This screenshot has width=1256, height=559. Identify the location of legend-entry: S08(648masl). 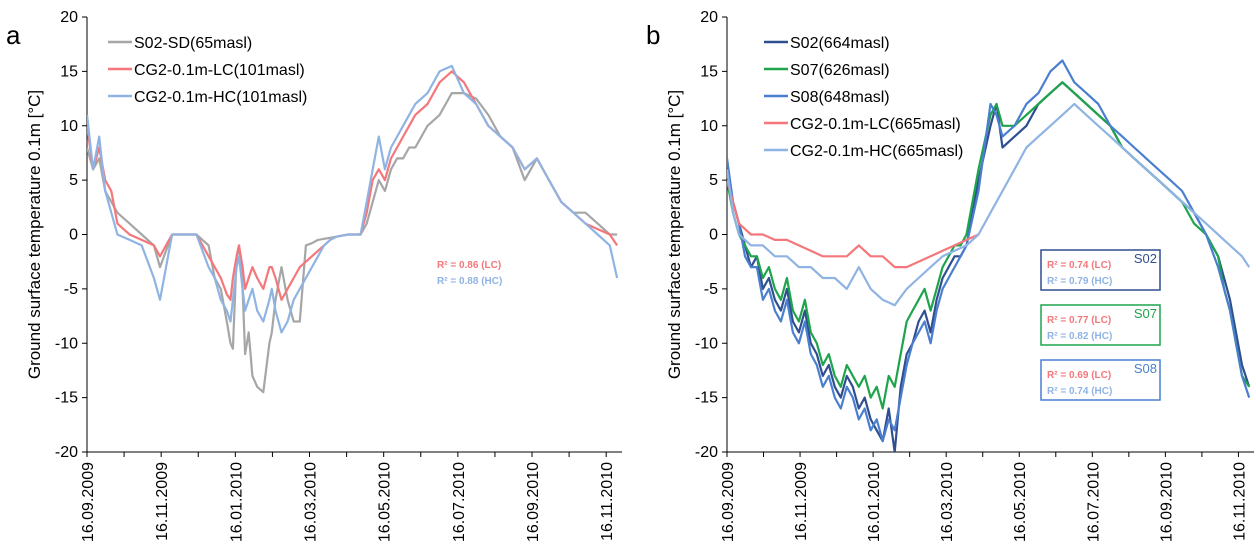
(840, 97).